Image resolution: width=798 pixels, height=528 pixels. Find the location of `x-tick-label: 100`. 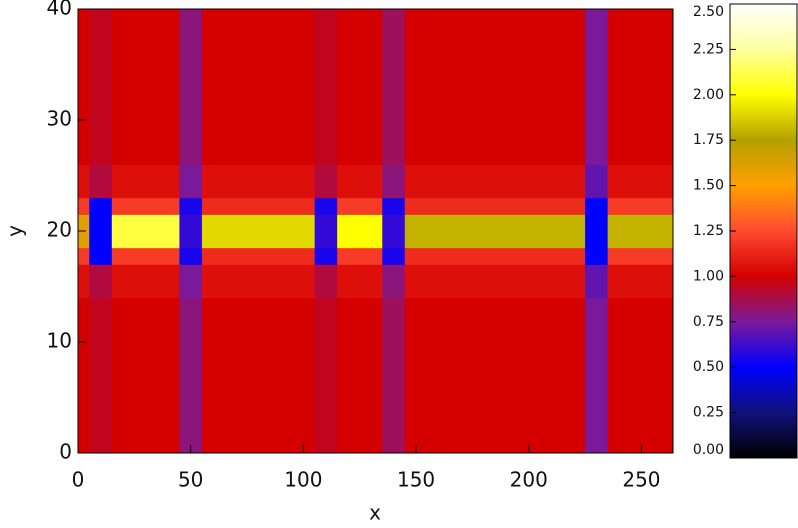

x-tick-label: 100 is located at coordinates (303, 480).